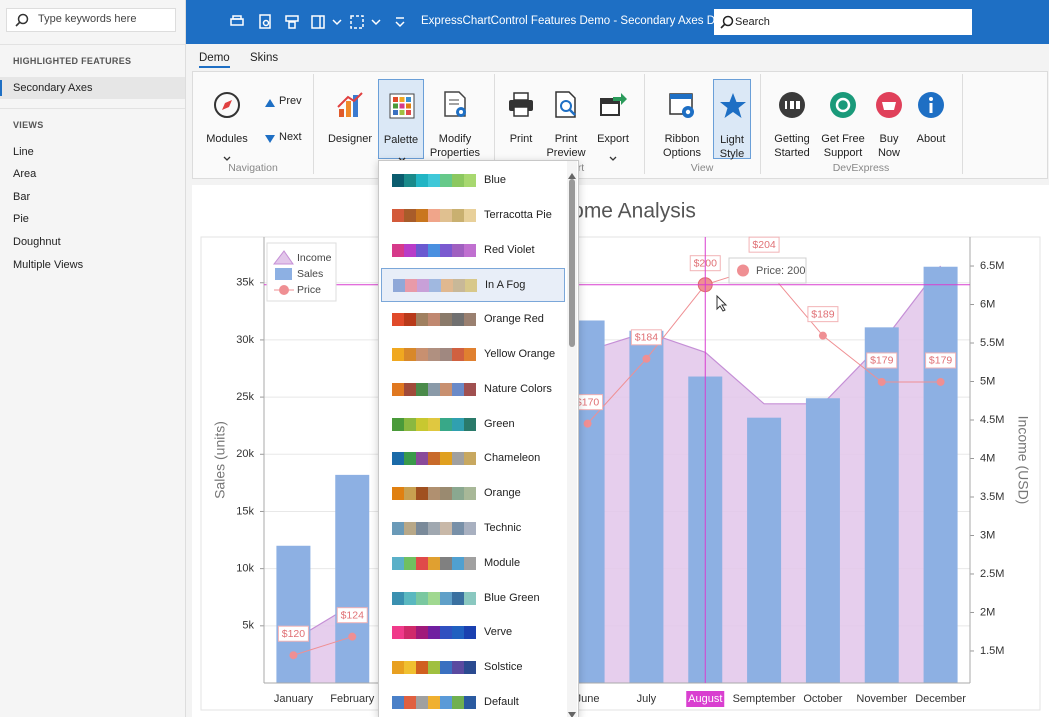 The image size is (1049, 717). What do you see at coordinates (823, 314) in the screenshot?
I see `data-label: $189` at bounding box center [823, 314].